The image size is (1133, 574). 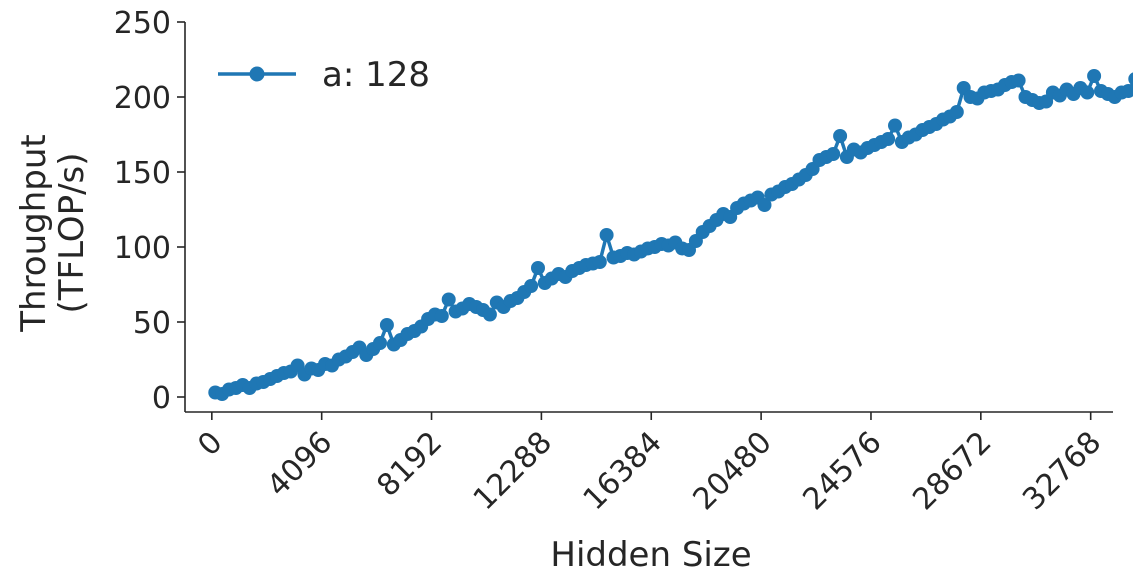 I want to click on x-tick-label: 32768, so click(x=1062, y=471).